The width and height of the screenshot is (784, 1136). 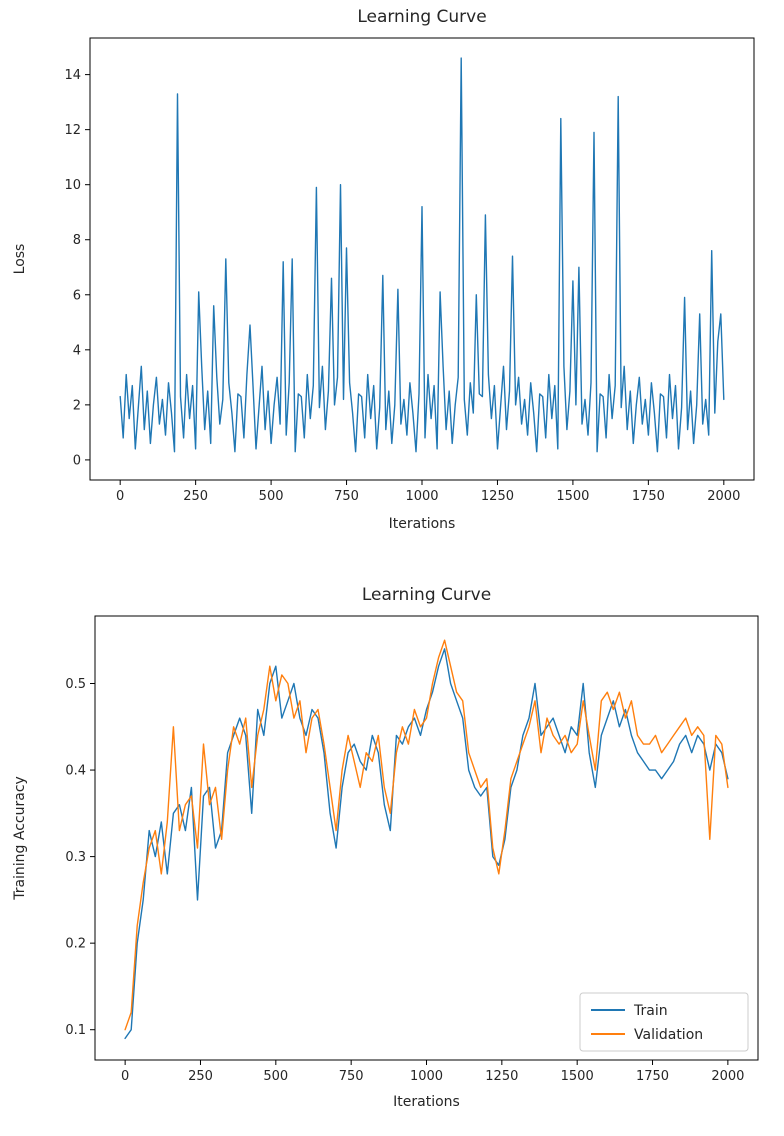 What do you see at coordinates (75, 771) in the screenshot?
I see `accuracy-chart-y-tick-label: 0.4` at bounding box center [75, 771].